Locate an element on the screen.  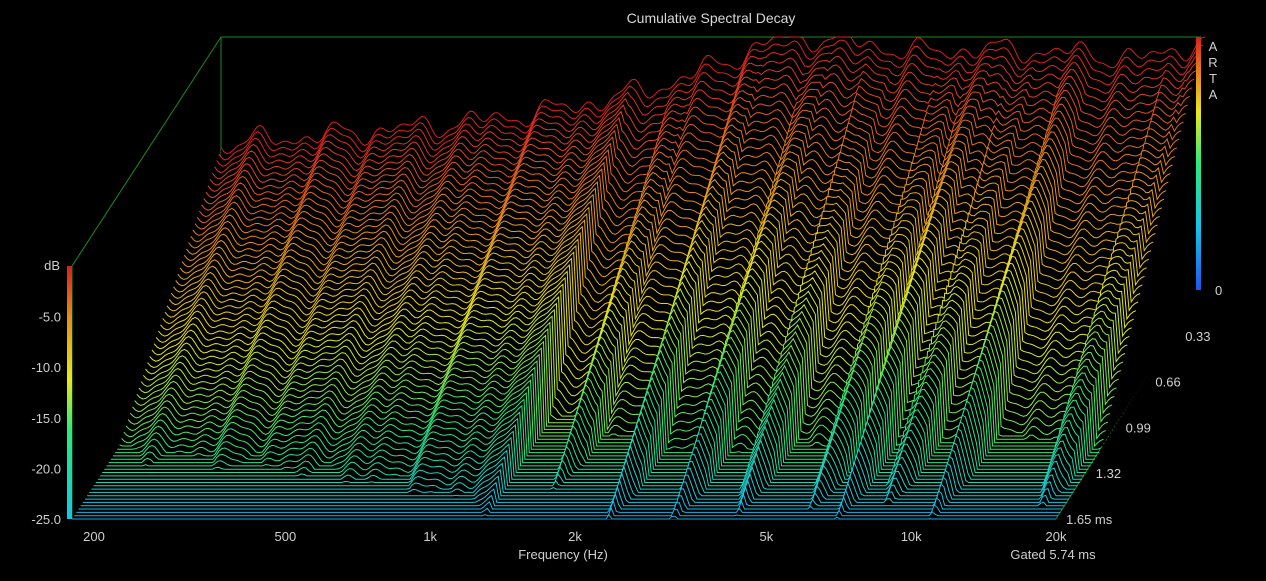
x-axis-label: Frequency (Hz) is located at coordinates (563, 554).